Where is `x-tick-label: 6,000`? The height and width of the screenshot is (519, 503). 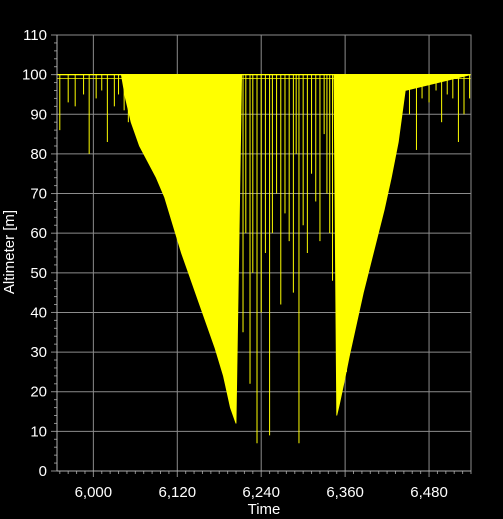
x-tick-label: 6,000 is located at coordinates (94, 492).